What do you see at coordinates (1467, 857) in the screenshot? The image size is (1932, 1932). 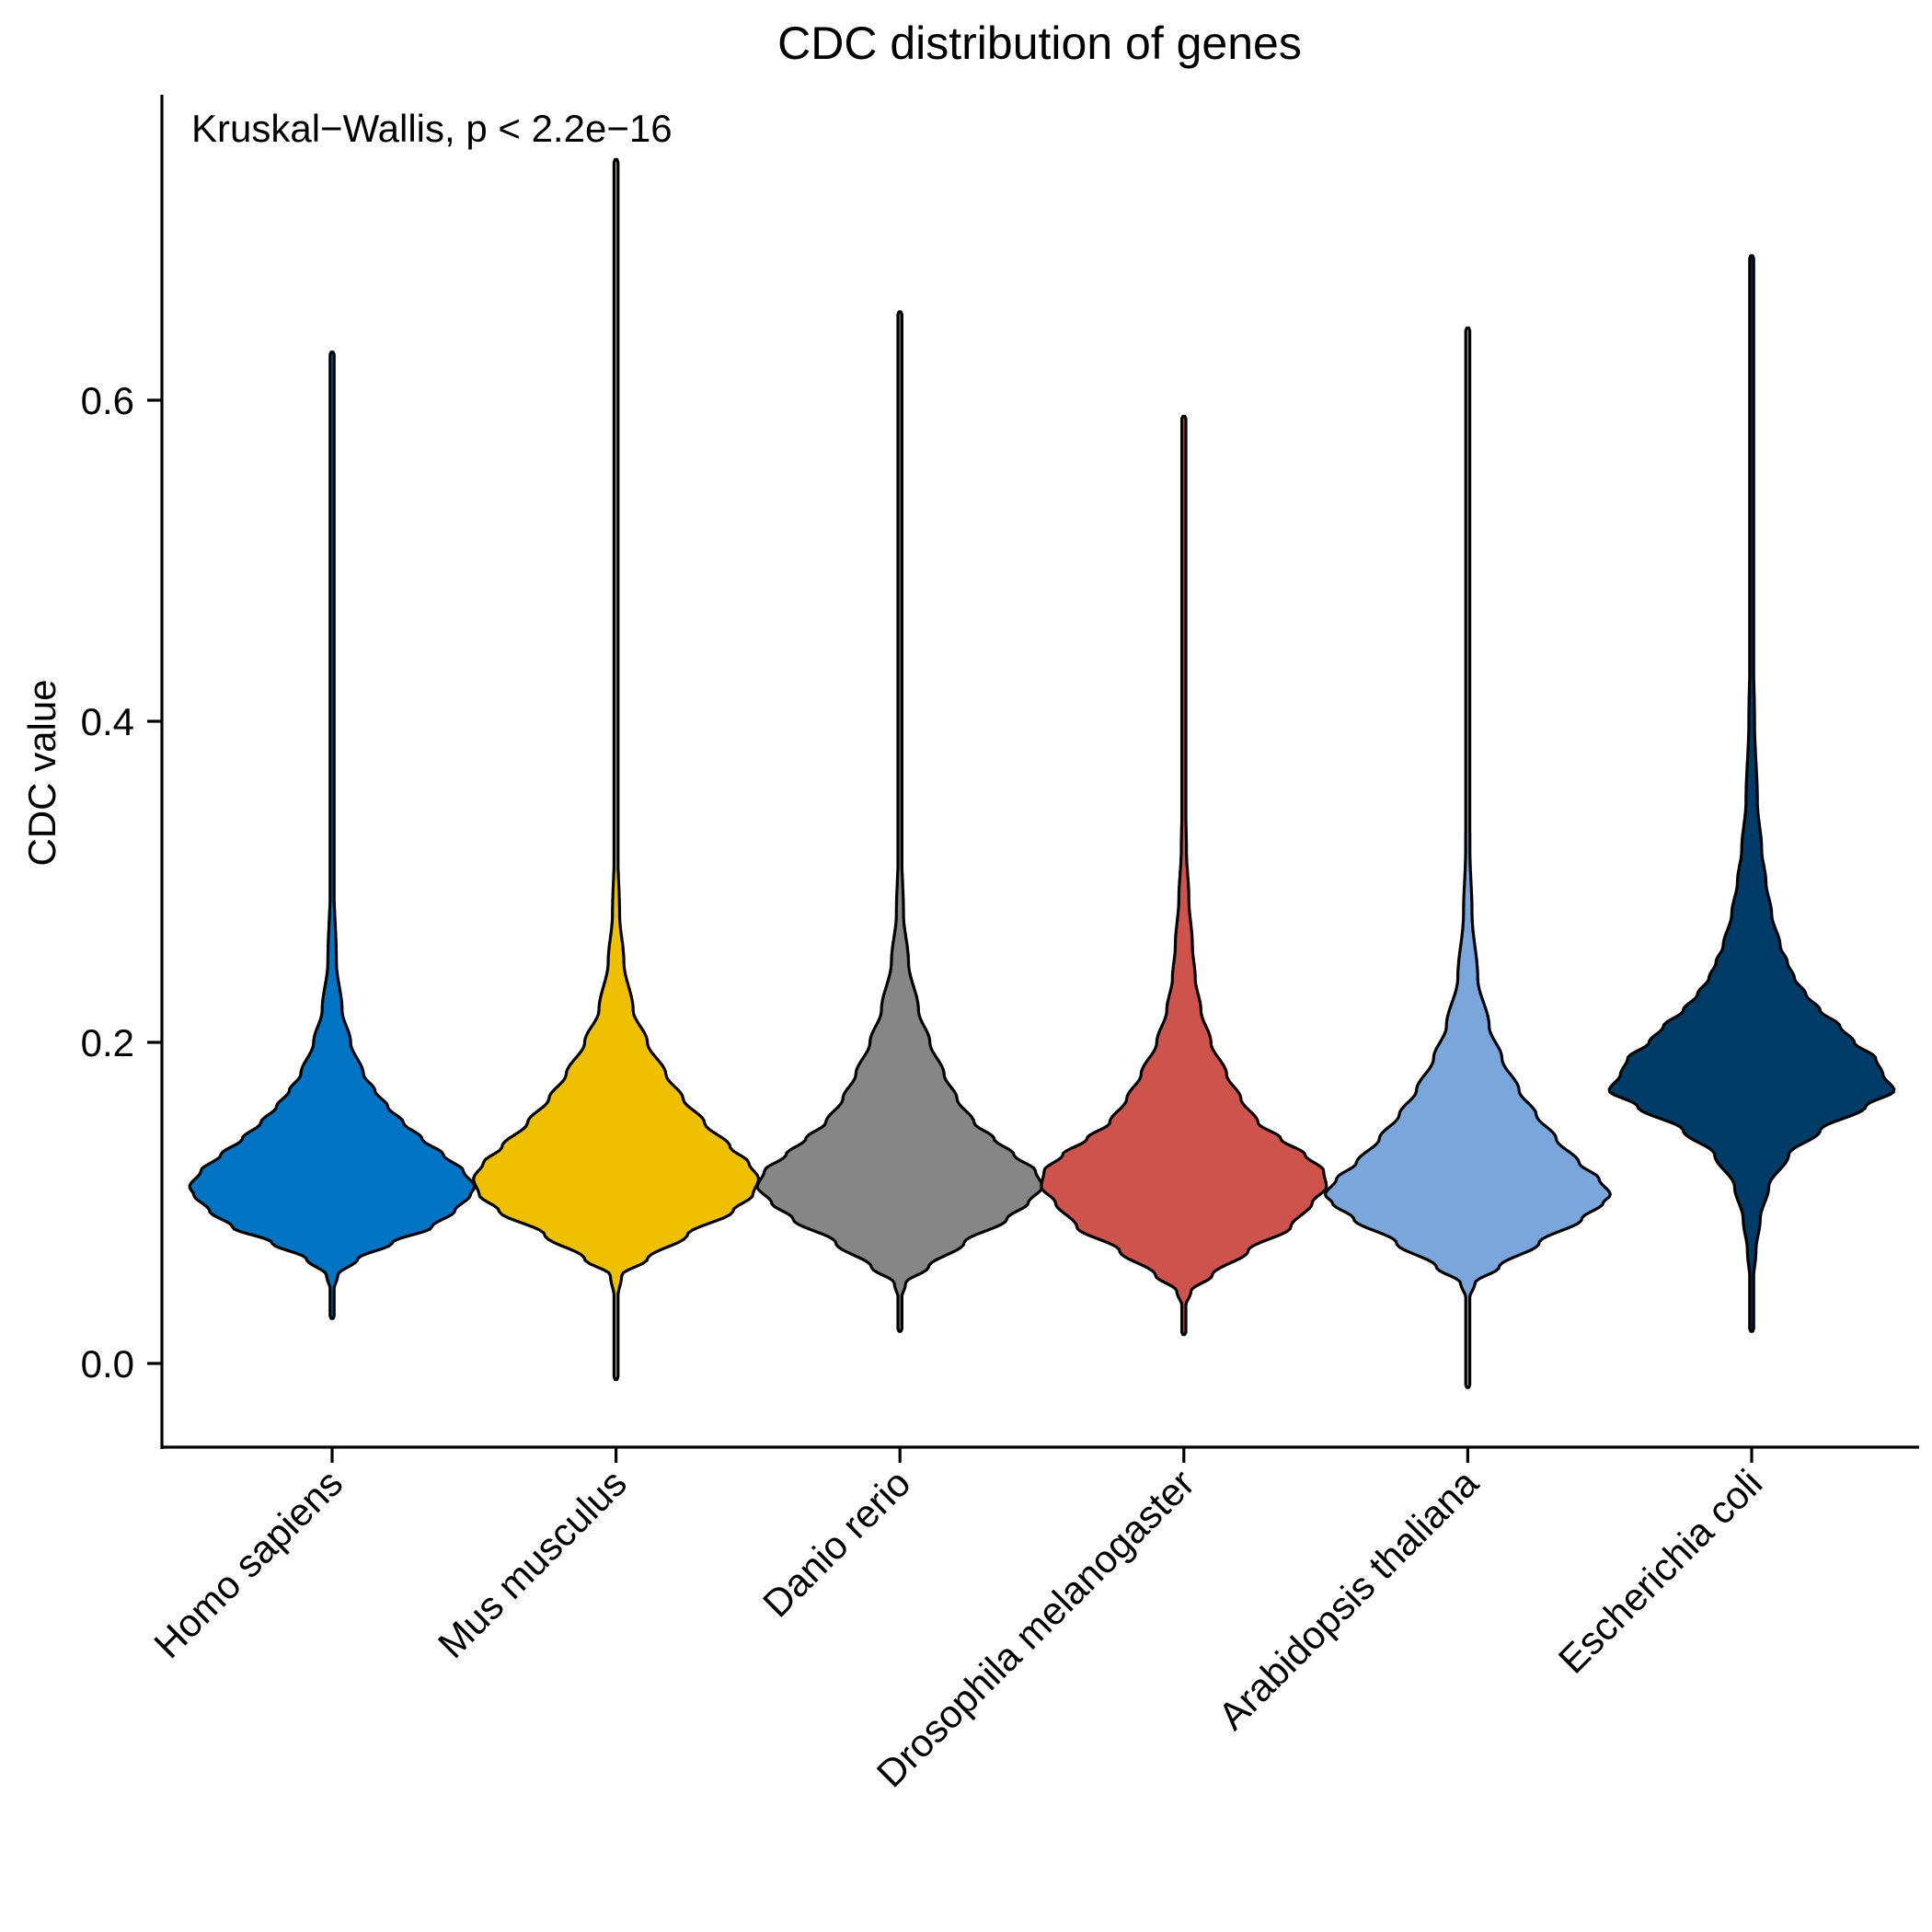 I see `violin-arabidopsis-thaliana` at bounding box center [1467, 857].